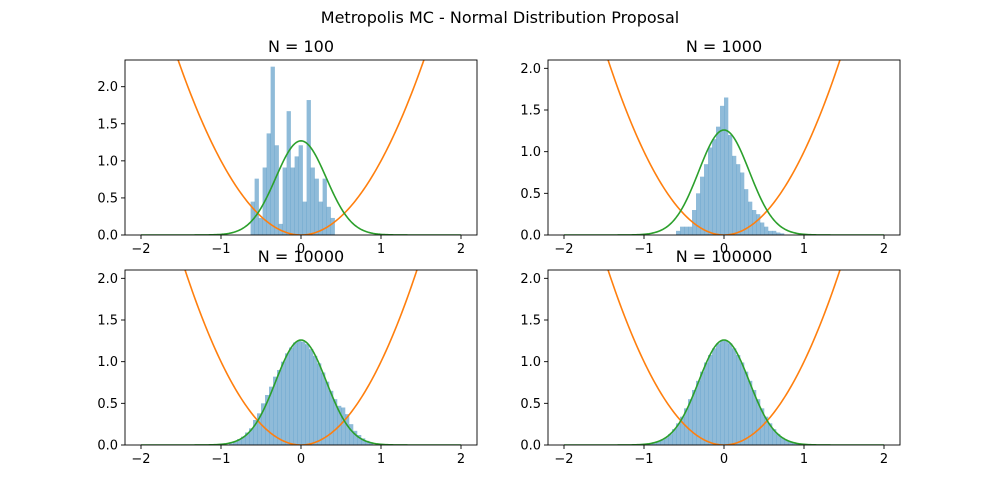  What do you see at coordinates (301, 256) in the screenshot?
I see `subplot-title: N = 10000` at bounding box center [301, 256].